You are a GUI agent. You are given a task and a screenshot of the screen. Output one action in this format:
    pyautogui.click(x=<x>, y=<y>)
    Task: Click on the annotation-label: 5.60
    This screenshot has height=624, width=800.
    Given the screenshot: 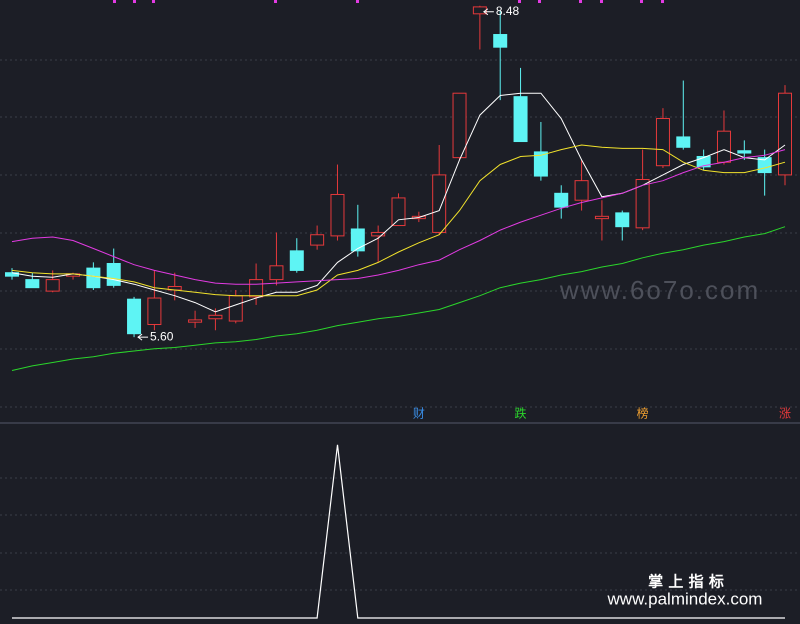 What is the action you would take?
    pyautogui.click(x=162, y=336)
    